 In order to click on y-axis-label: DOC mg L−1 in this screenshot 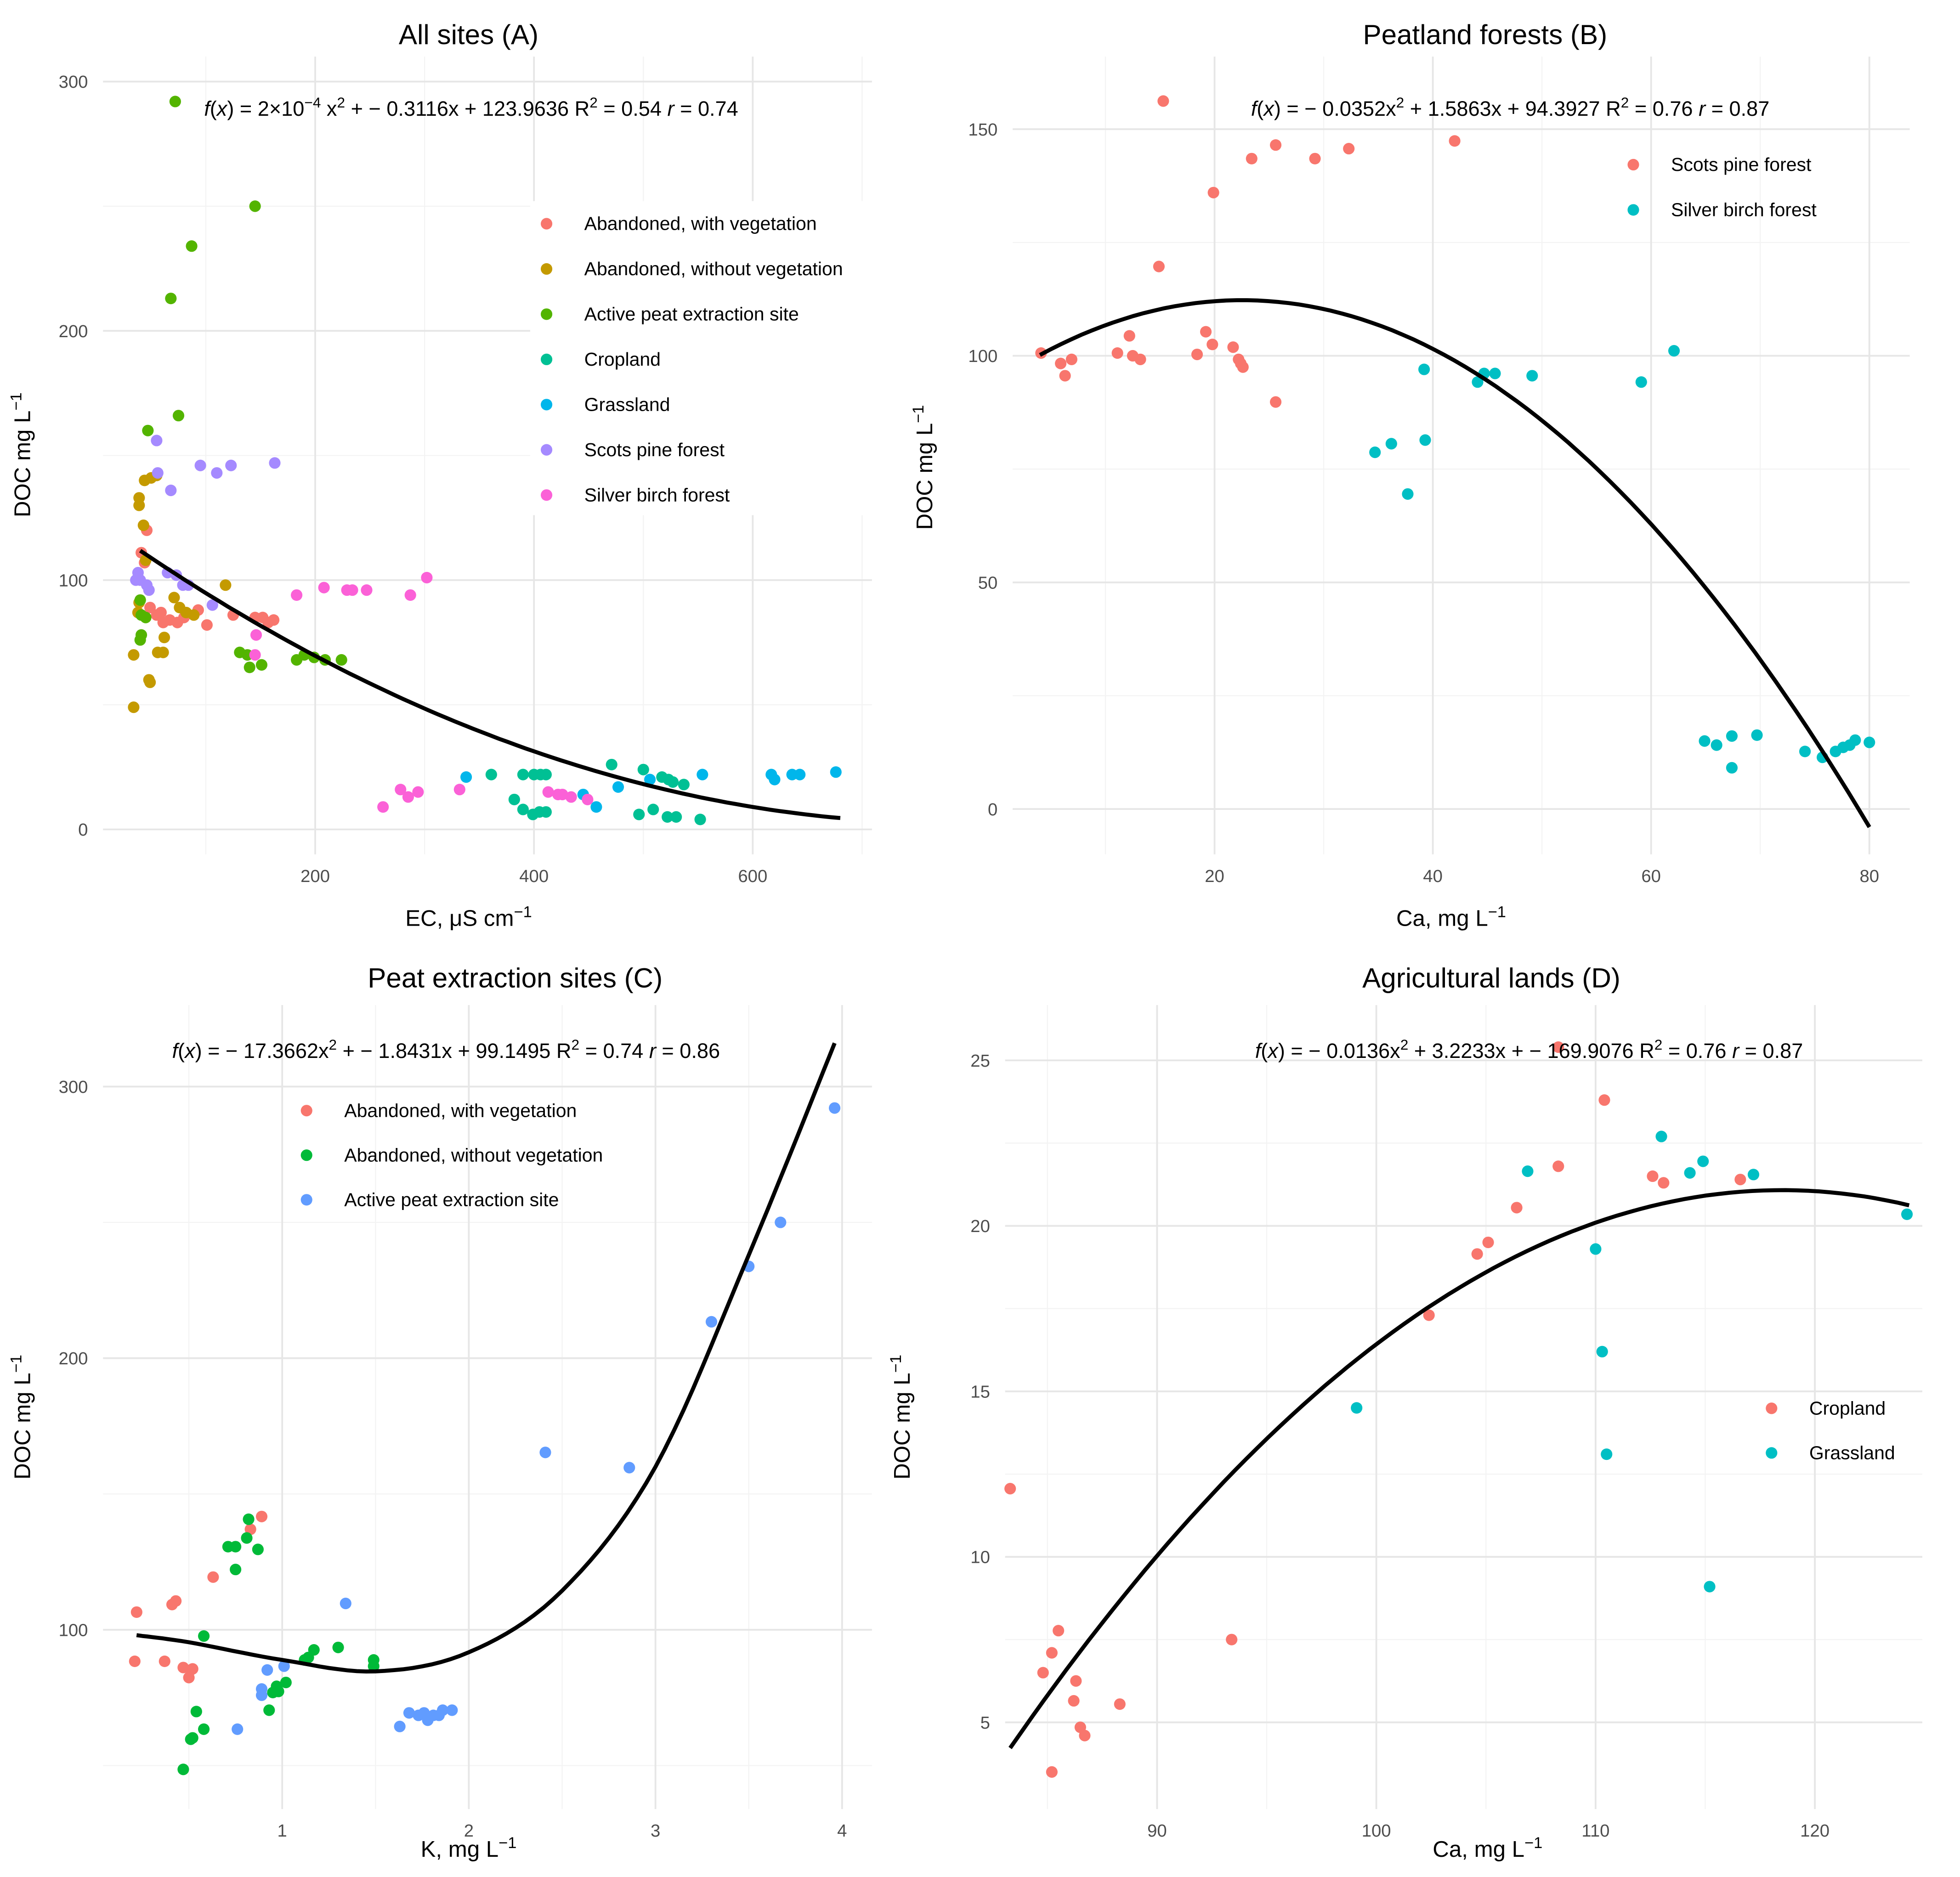, I will do `click(21, 1417)`.